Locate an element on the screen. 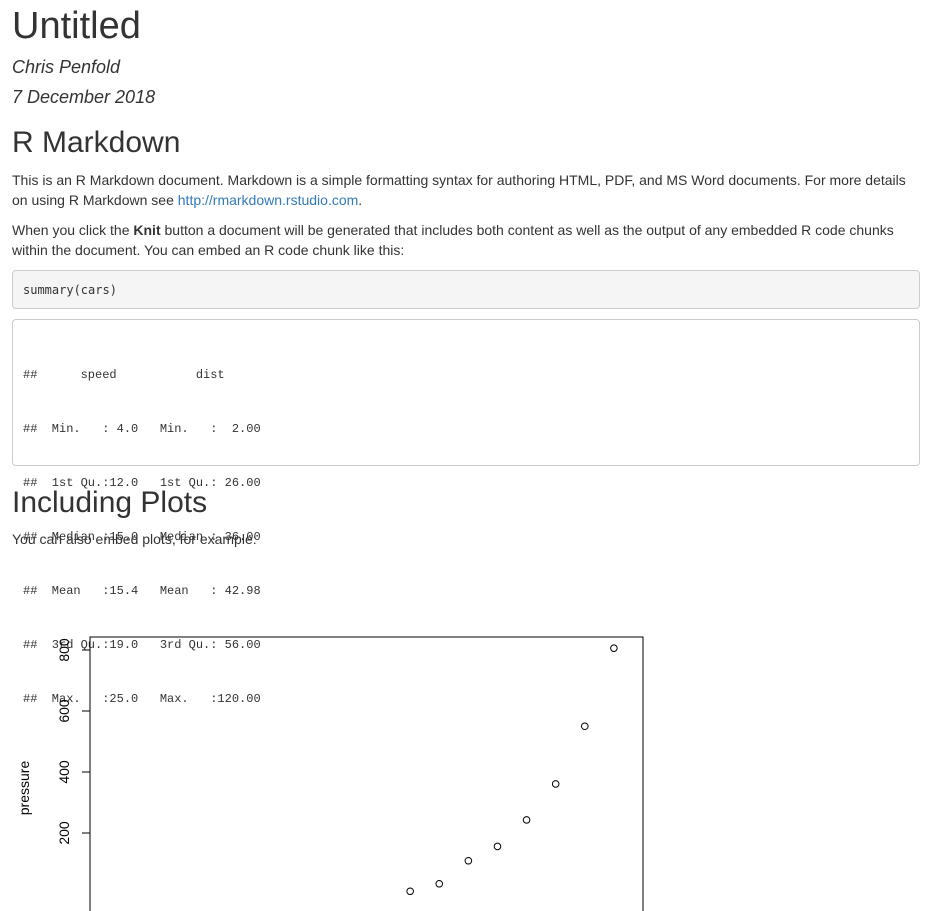 This screenshot has height=911, width=941. section-heading-including-plots: Including Plots is located at coordinates (110, 502).